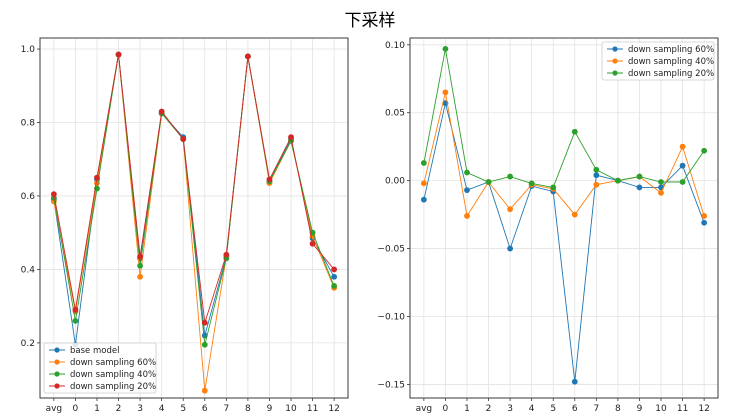 This screenshot has width=740, height=419. I want to click on y-tick-label: 0.00, so click(395, 182).